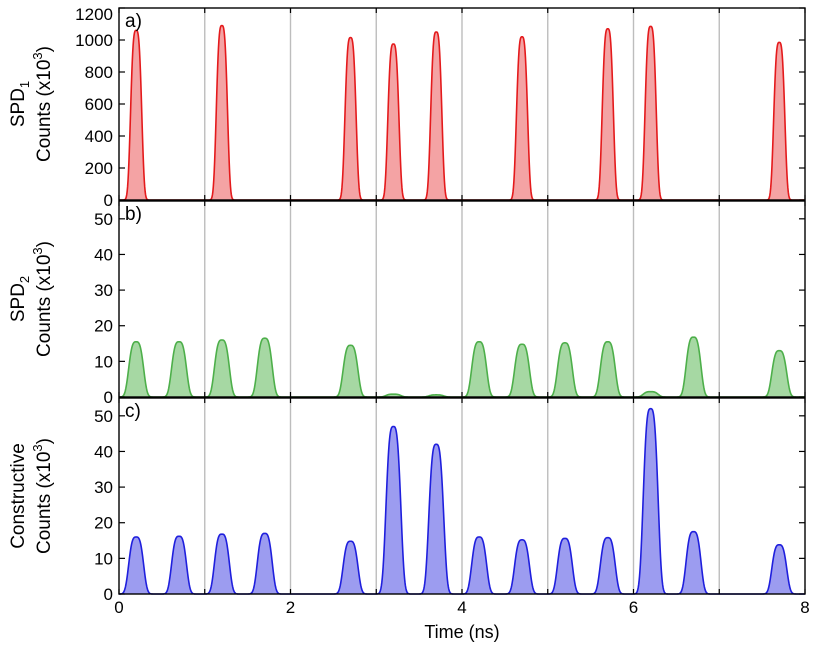  Describe the element at coordinates (133, 214) in the screenshot. I see `panel-label: b)` at that location.